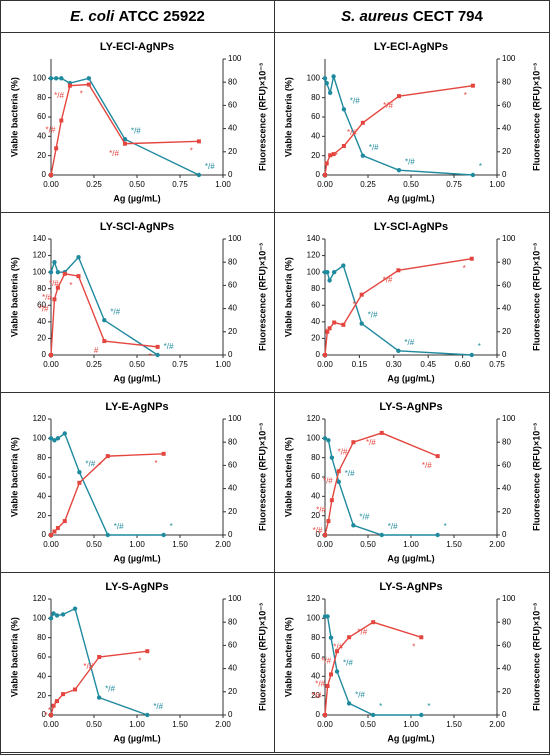 The image size is (550, 755). What do you see at coordinates (288, 297) in the screenshot?
I see `y-axis-label: Viable bacteria (%)` at bounding box center [288, 297].